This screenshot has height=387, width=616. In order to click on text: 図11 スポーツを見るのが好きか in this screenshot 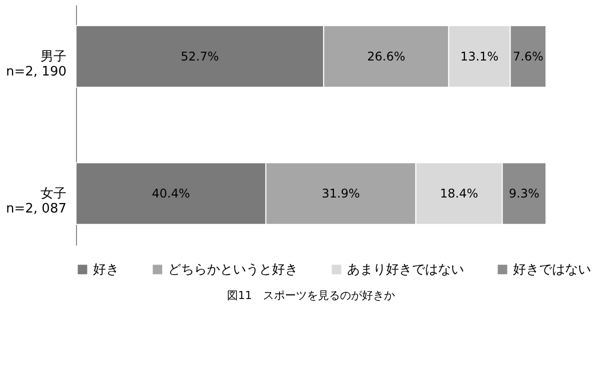, I will do `click(311, 295)`.